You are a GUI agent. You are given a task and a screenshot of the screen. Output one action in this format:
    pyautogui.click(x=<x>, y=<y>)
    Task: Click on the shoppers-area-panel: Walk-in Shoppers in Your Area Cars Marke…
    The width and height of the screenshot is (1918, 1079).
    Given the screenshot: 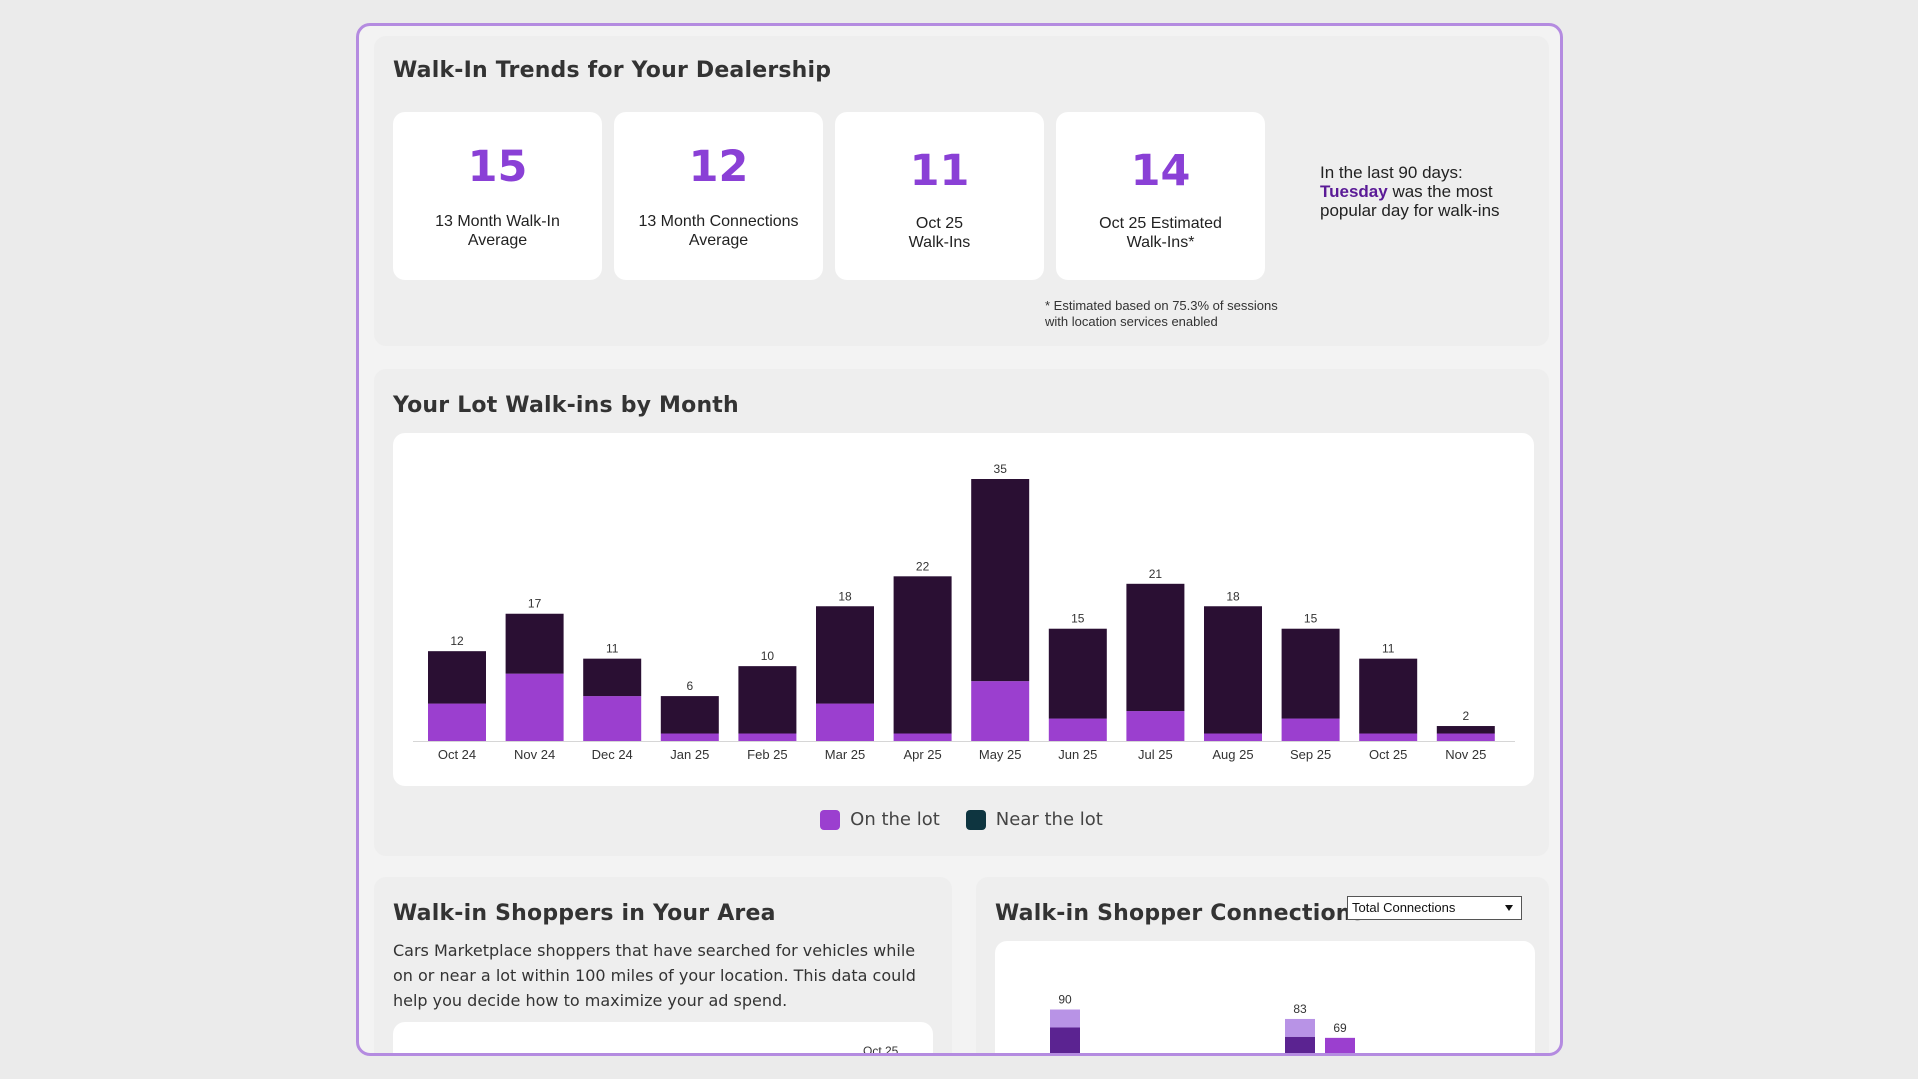 What is the action you would take?
    pyautogui.click(x=663, y=966)
    